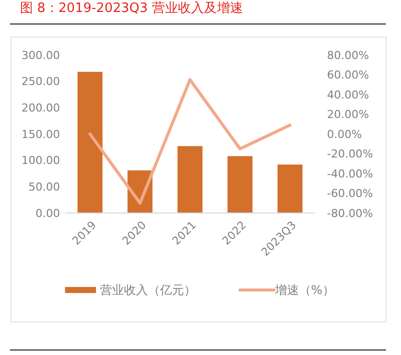  I want to click on y2-tick-label: 20.00%, so click(348, 115).